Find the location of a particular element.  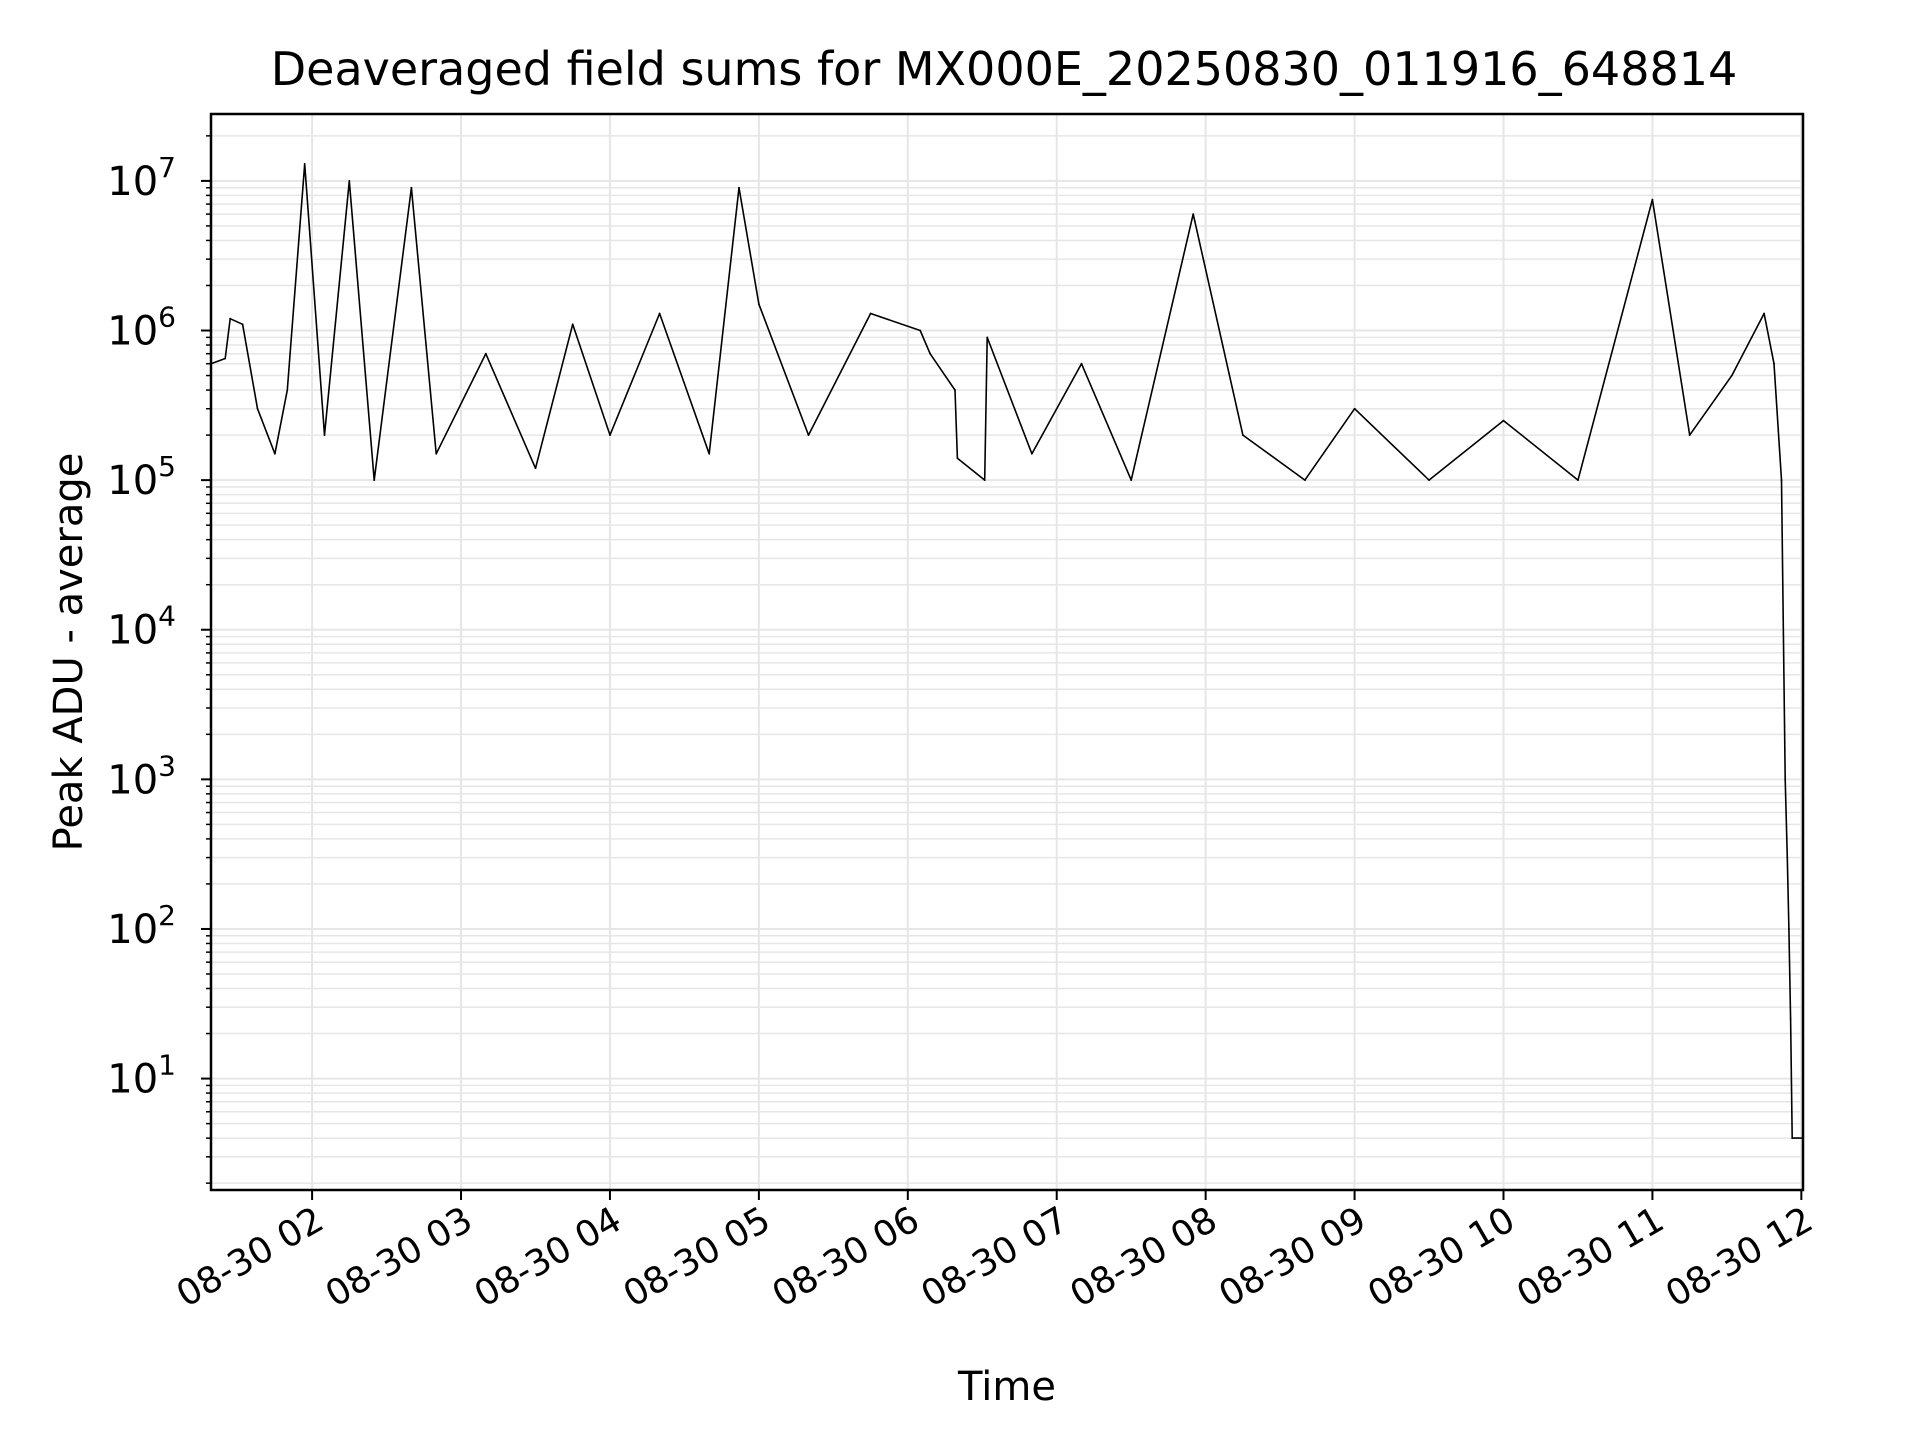

y-tick-label: 10¹ is located at coordinates (141, 1076).